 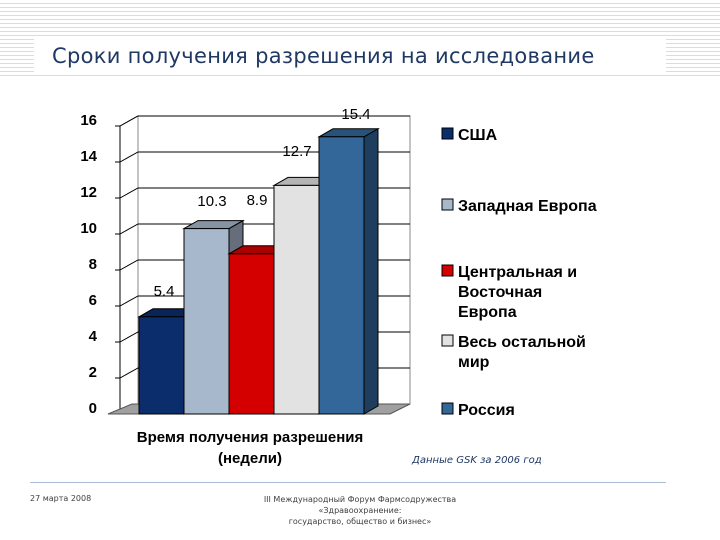 I want to click on y-tick-label-4: 4, so click(x=93, y=336).